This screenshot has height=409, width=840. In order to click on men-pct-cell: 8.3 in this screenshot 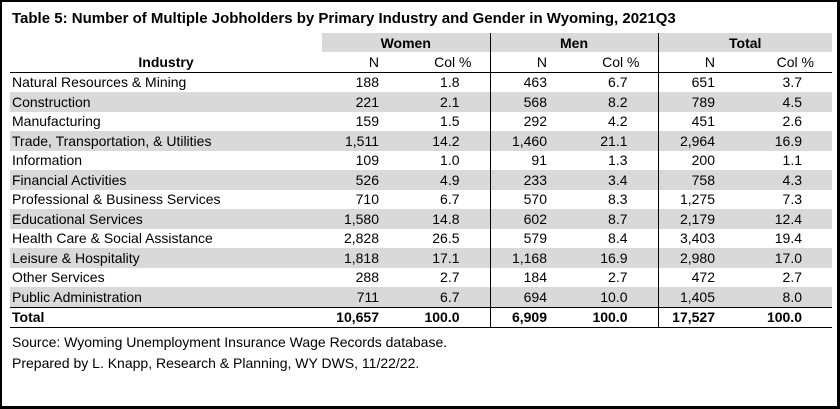, I will do `click(618, 199)`.